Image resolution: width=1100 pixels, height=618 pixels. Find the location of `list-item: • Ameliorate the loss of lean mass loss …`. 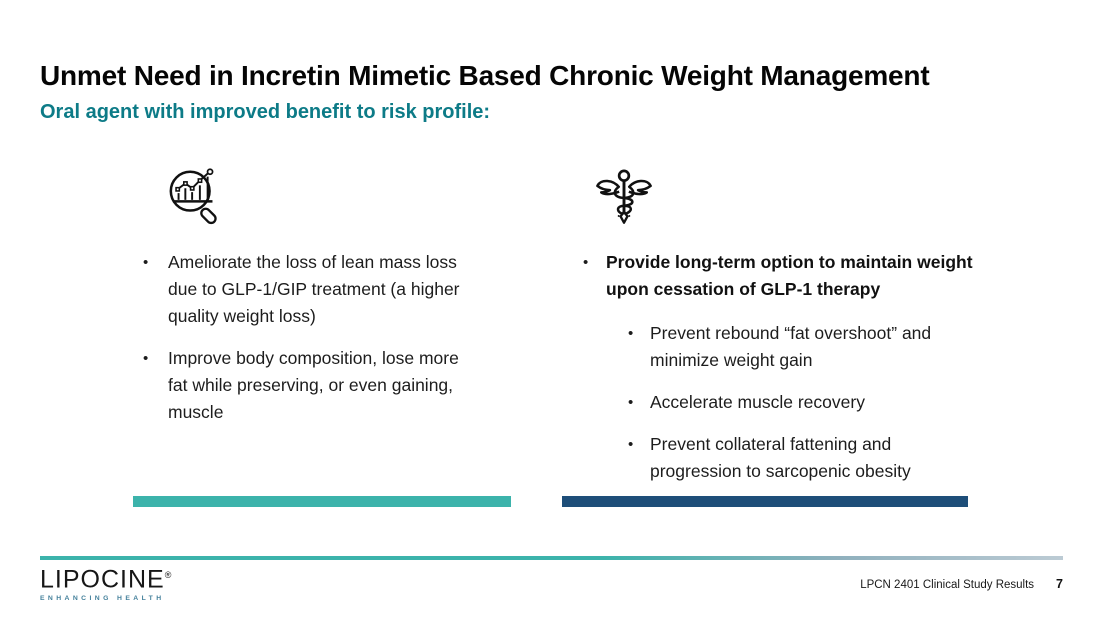

list-item: • Ameliorate the loss of lean mass loss … is located at coordinates (312, 289).